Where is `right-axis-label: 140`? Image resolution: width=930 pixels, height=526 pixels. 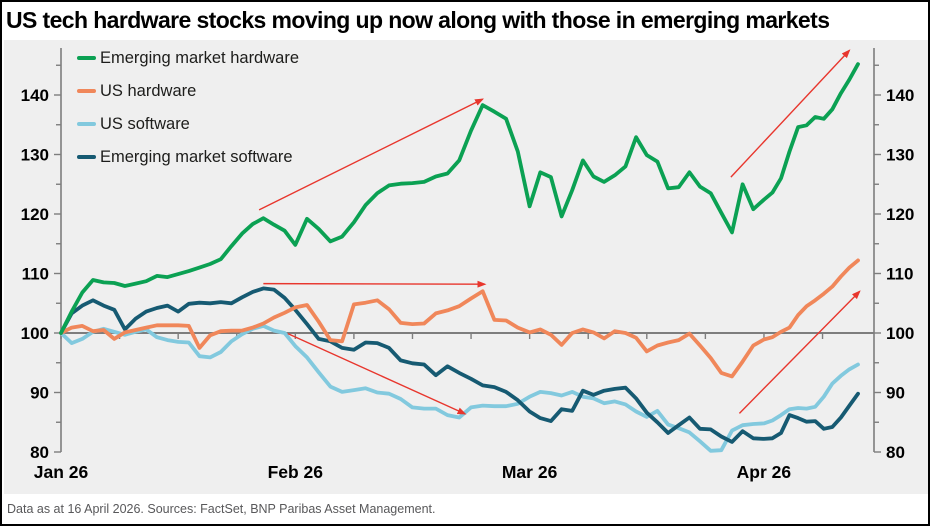
right-axis-label: 140 is located at coordinates (900, 95).